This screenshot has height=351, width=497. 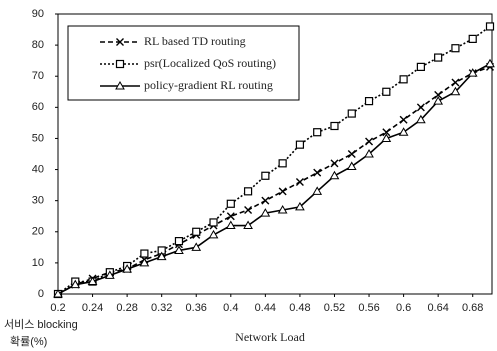 What do you see at coordinates (472, 308) in the screenshot?
I see `x-tick-label: 0.68` at bounding box center [472, 308].